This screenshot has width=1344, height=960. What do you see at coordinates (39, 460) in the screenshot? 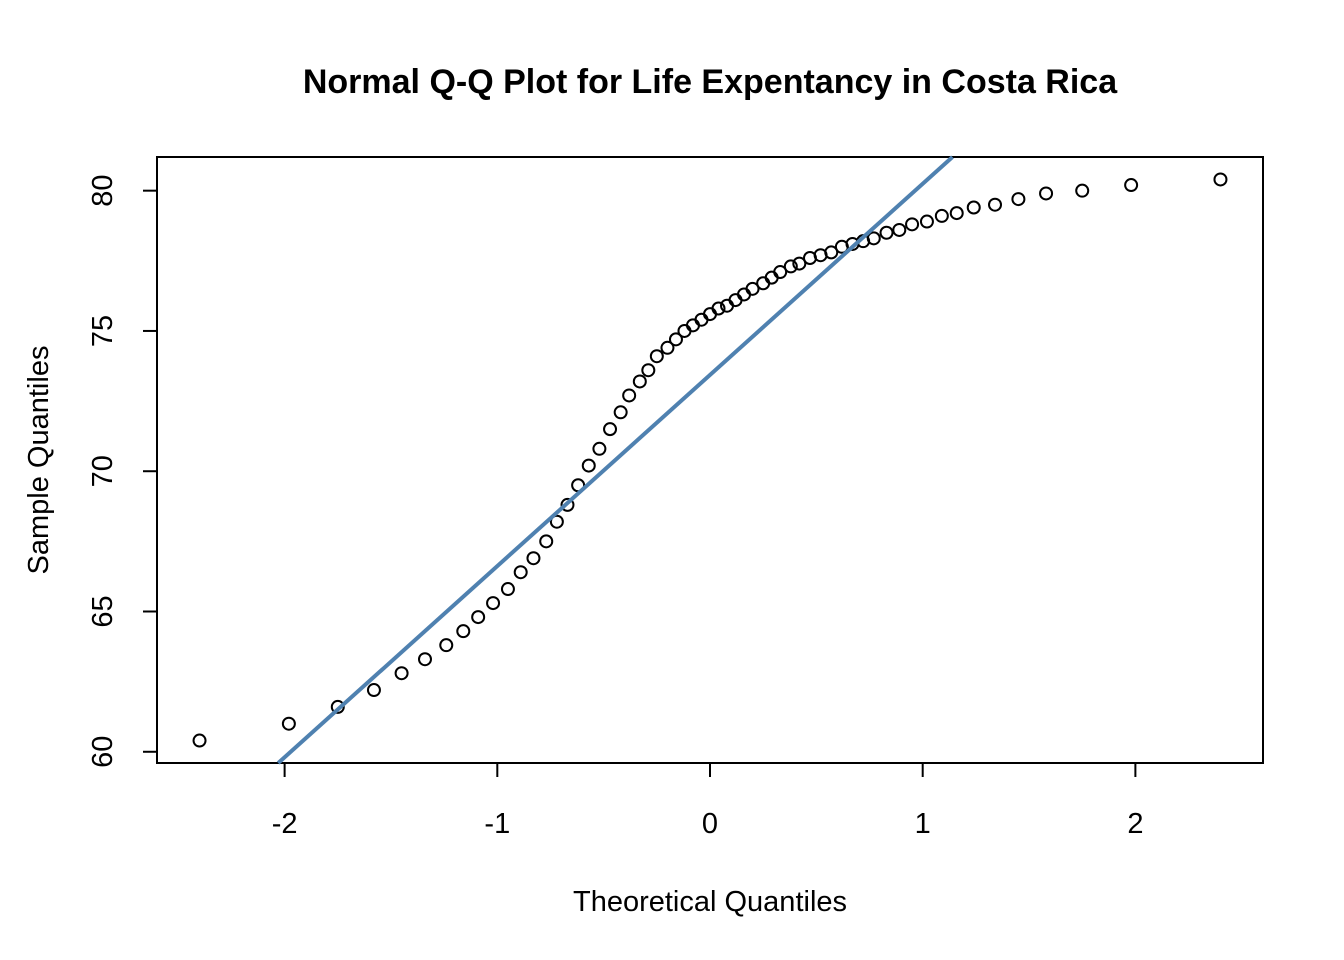
I see `y-axis-label: Sample Quantiles` at bounding box center [39, 460].